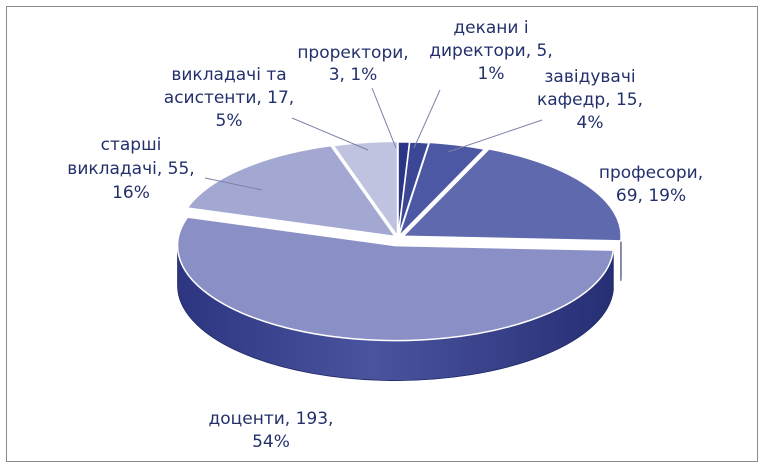 This screenshot has height=470, width=766. What do you see at coordinates (491, 74) in the screenshot?
I see `data-label-line: 1%` at bounding box center [491, 74].